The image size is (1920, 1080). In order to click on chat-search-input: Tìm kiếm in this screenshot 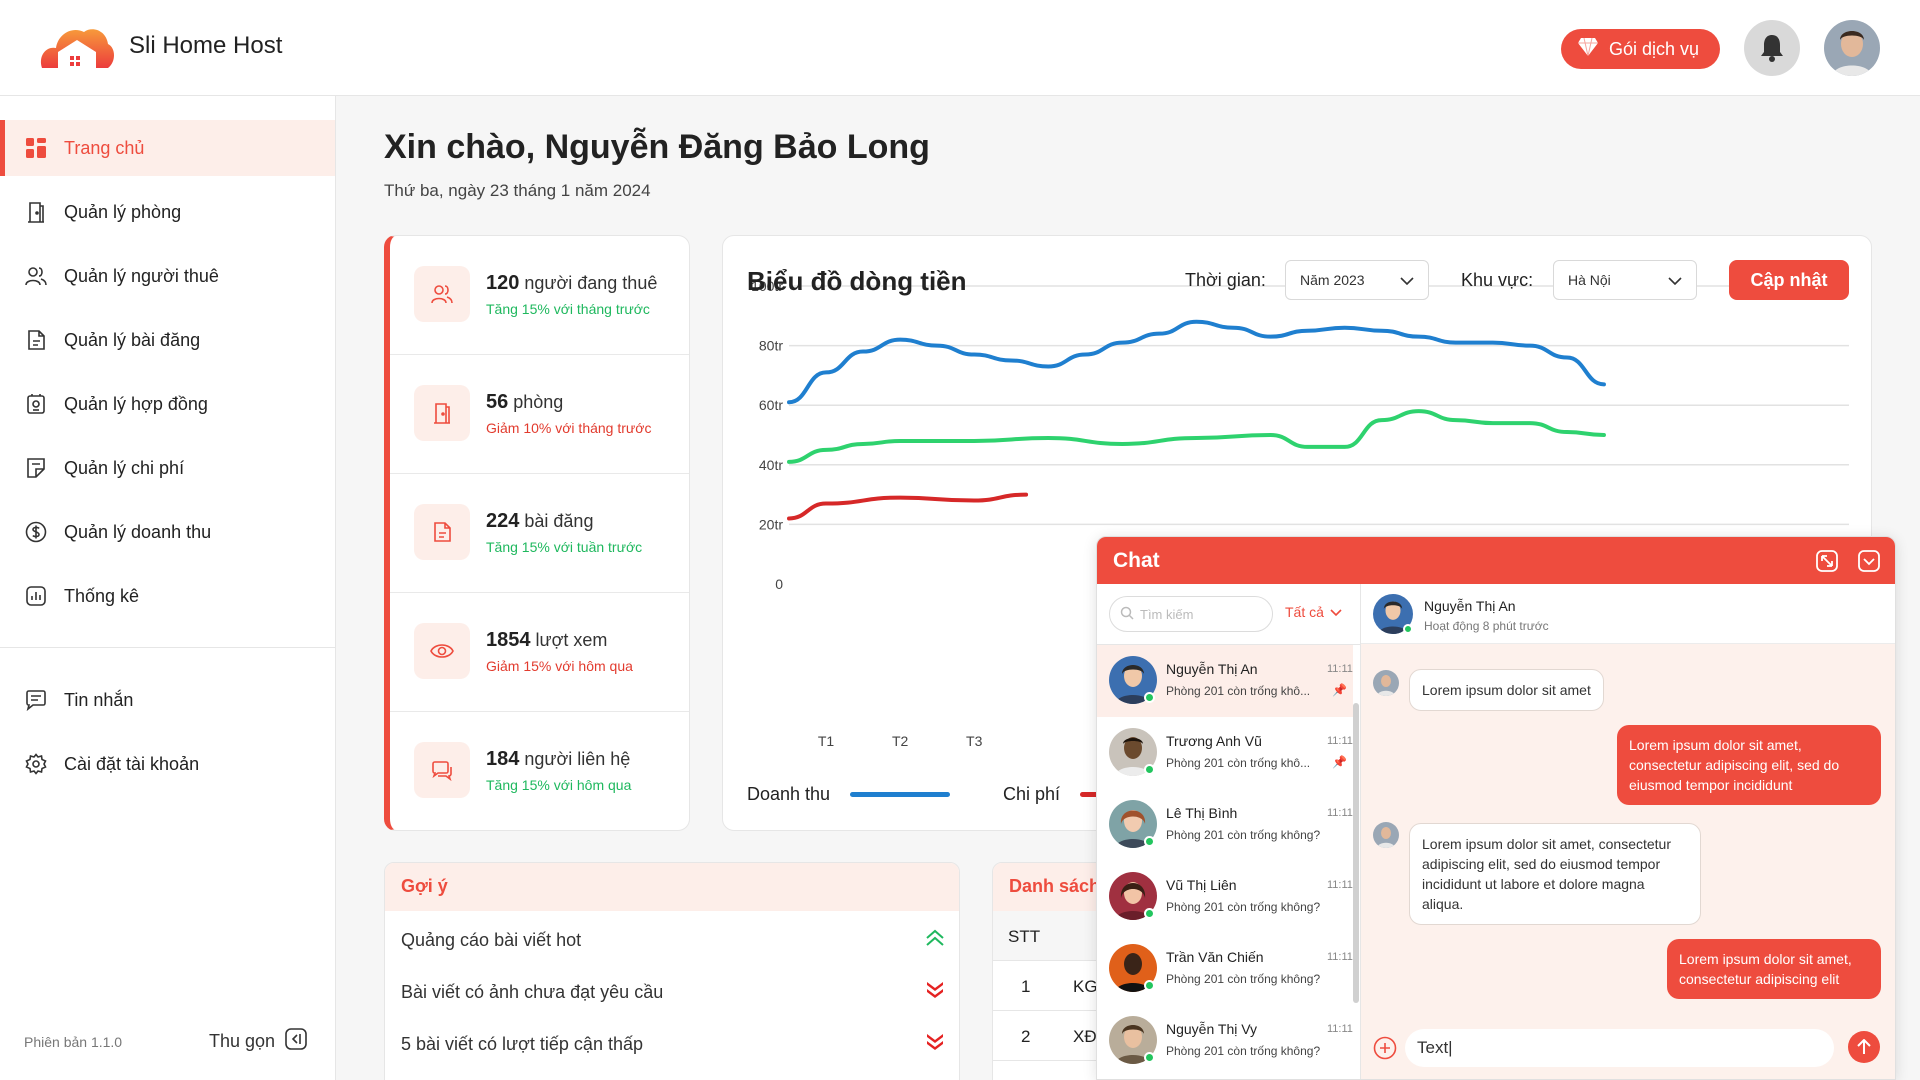, I will do `click(1191, 614)`.